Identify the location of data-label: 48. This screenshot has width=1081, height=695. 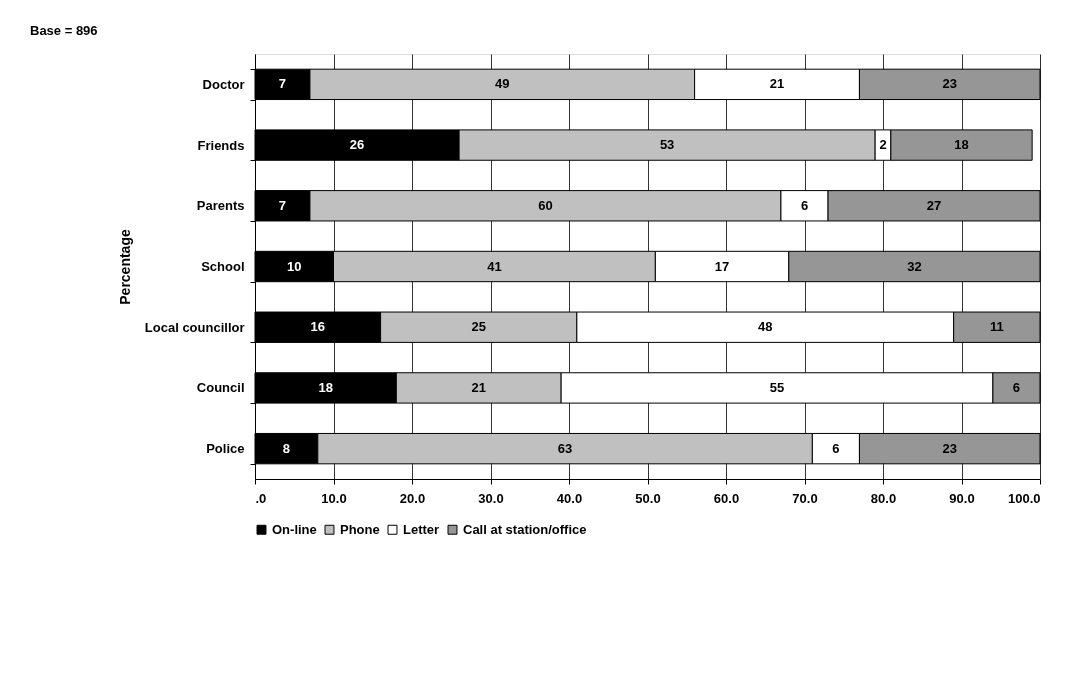
(765, 327).